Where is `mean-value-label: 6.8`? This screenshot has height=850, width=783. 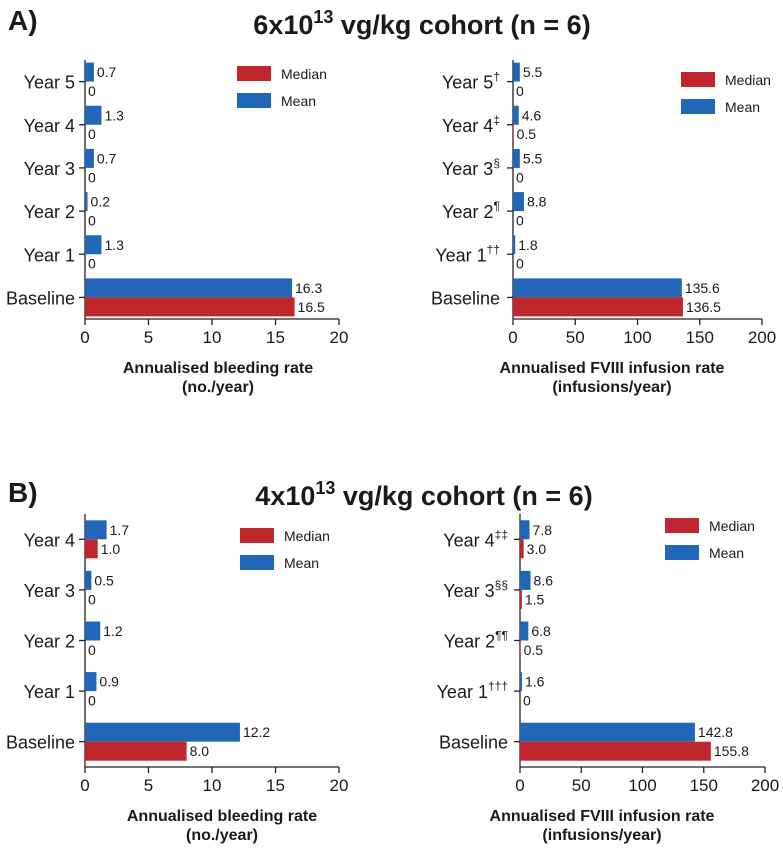
mean-value-label: 6.8 is located at coordinates (541, 631).